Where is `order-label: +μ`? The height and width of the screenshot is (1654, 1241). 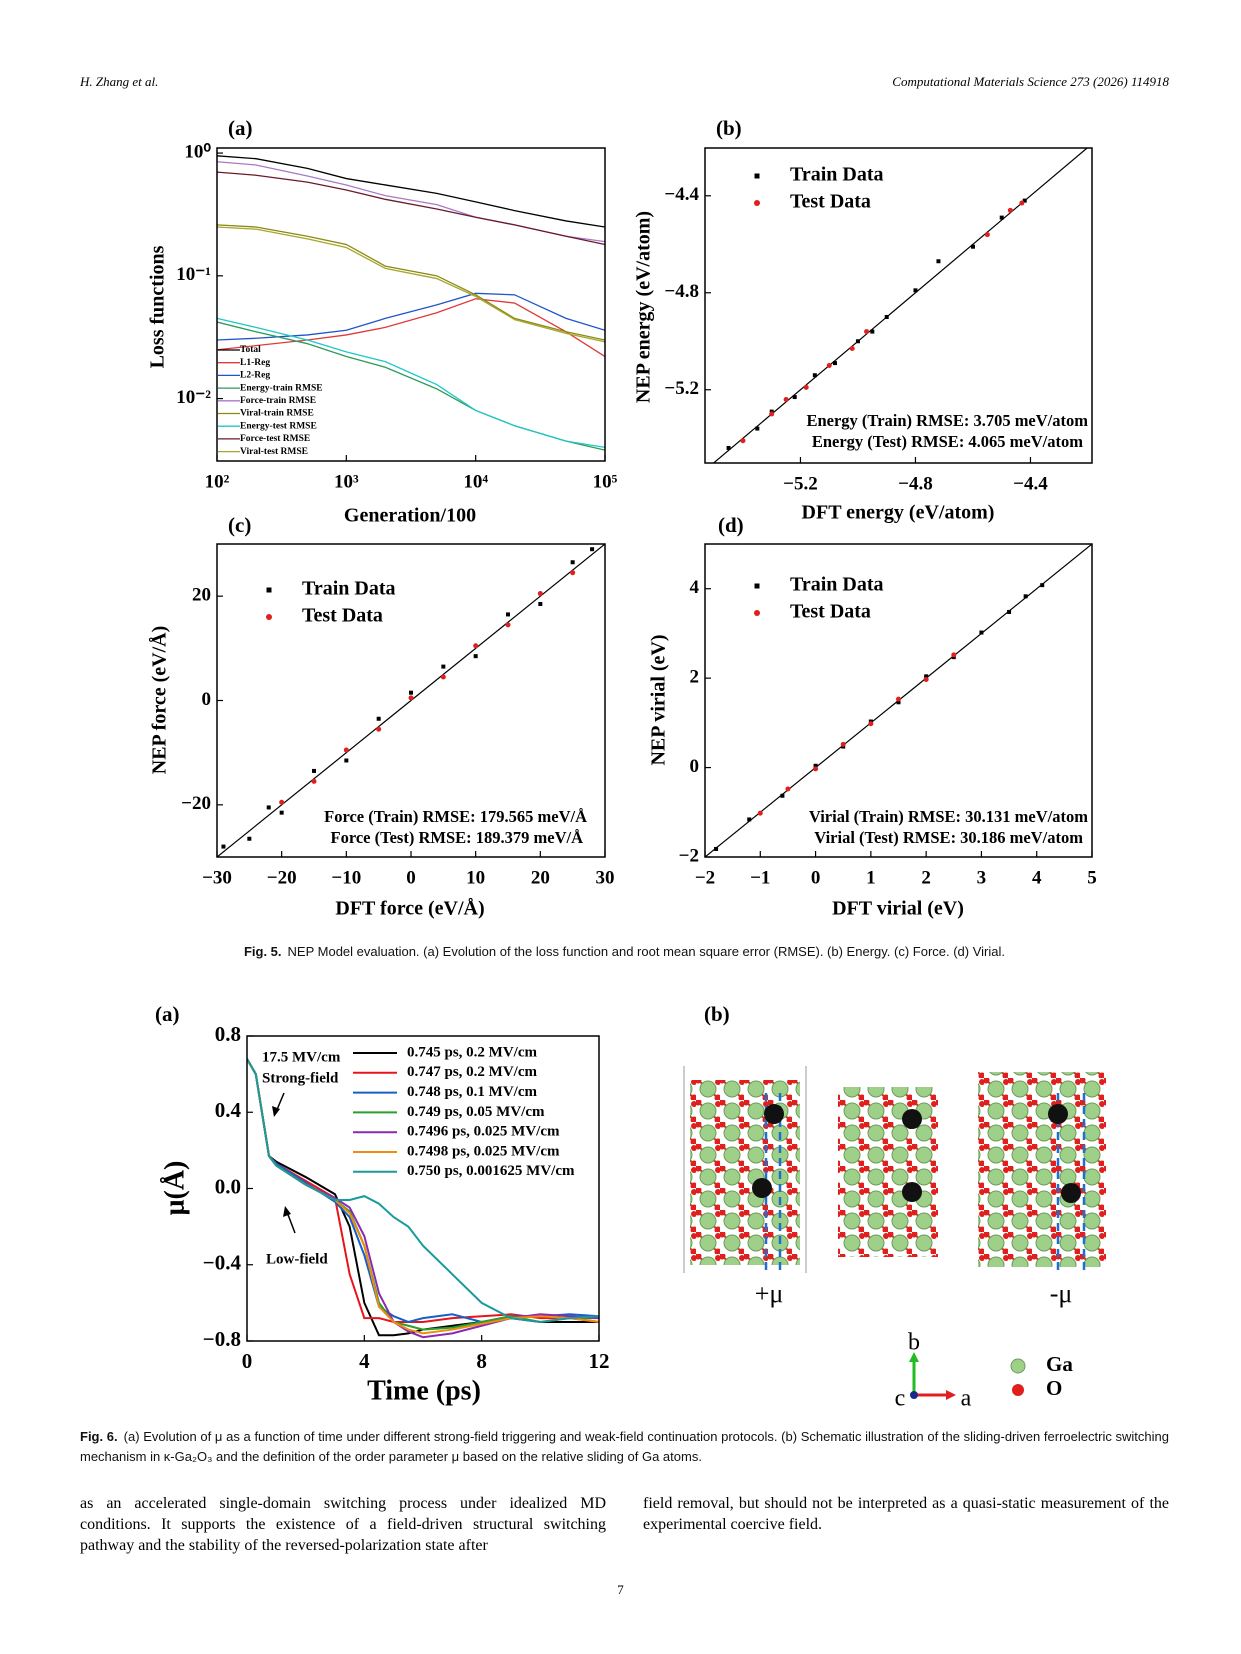 order-label: +μ is located at coordinates (769, 1293).